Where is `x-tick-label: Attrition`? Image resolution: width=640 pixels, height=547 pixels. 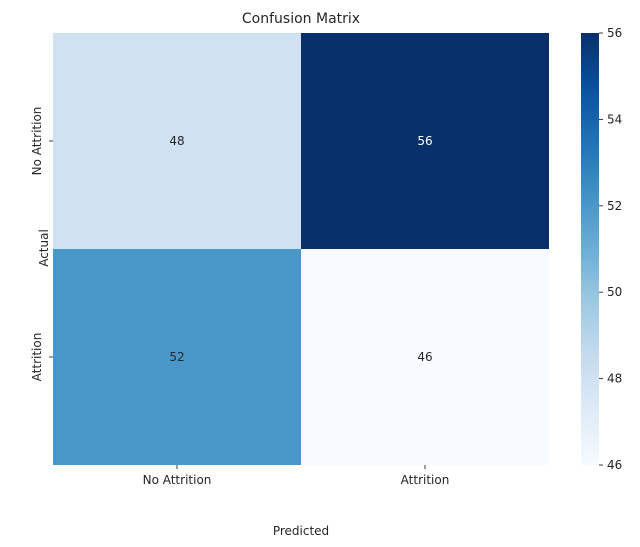 x-tick-label: Attrition is located at coordinates (425, 480).